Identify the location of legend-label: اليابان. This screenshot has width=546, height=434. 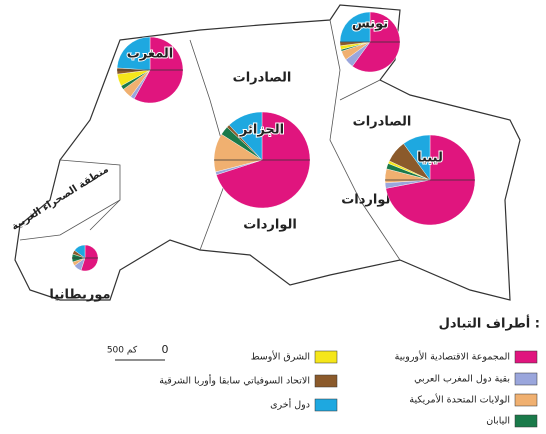
(498, 421).